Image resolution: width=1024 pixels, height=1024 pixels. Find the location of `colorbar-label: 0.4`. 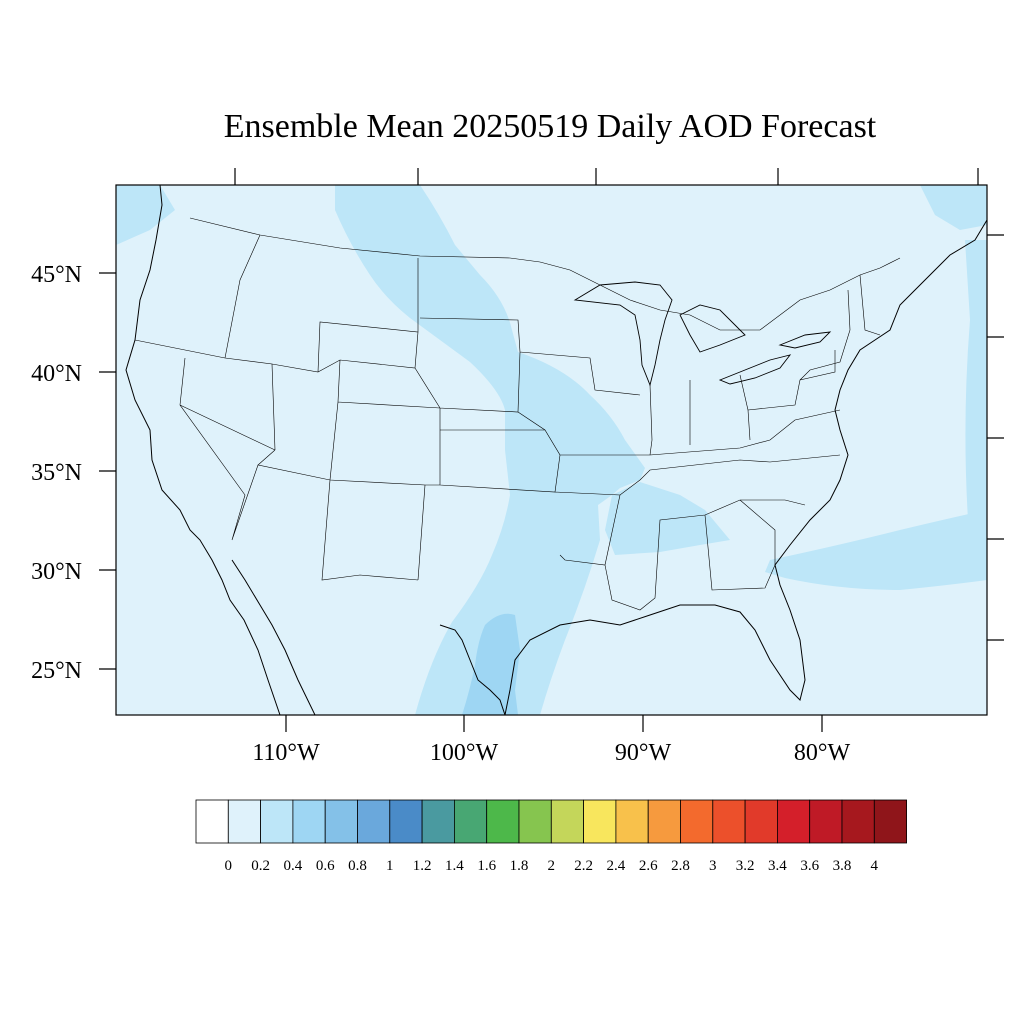

colorbar-label: 0.4 is located at coordinates (293, 866).